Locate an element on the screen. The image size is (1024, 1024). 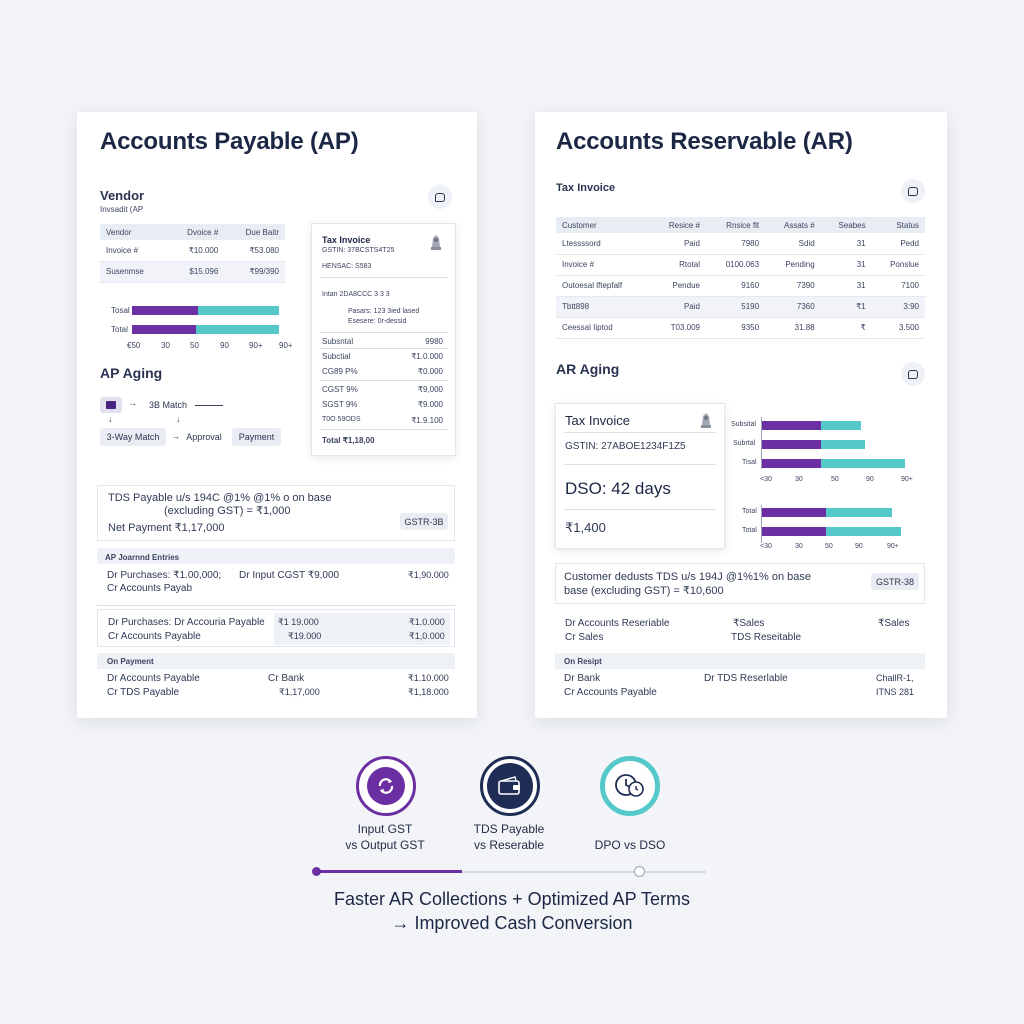
clock-icon is located at coordinates (630, 786).